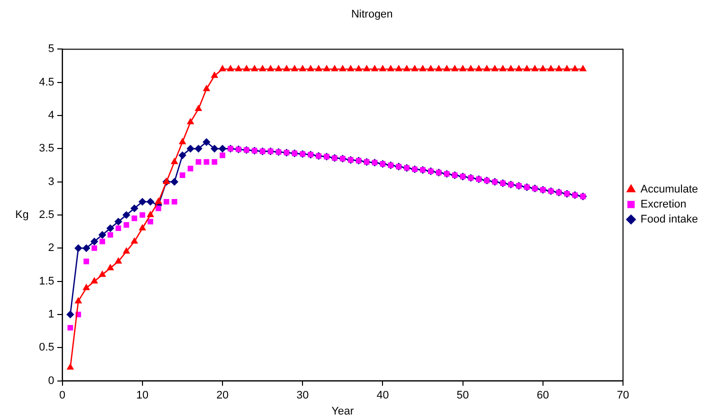 This screenshot has width=710, height=419. Describe the element at coordinates (46, 148) in the screenshot. I see `y-tick-label: 3.5` at that location.